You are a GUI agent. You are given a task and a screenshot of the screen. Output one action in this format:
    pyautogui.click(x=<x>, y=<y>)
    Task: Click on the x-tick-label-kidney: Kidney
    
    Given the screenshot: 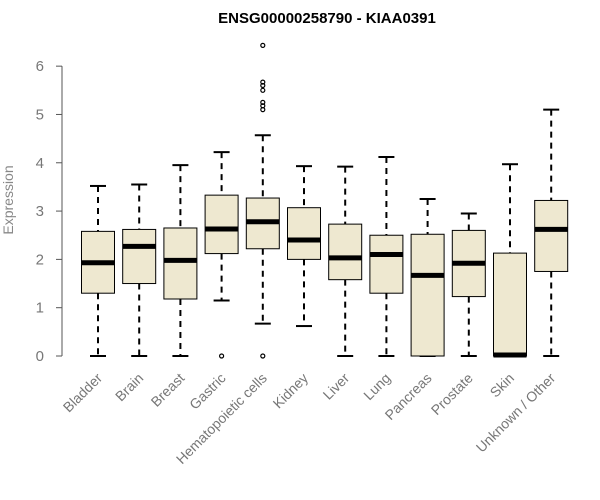 What is the action you would take?
    pyautogui.click(x=291, y=391)
    